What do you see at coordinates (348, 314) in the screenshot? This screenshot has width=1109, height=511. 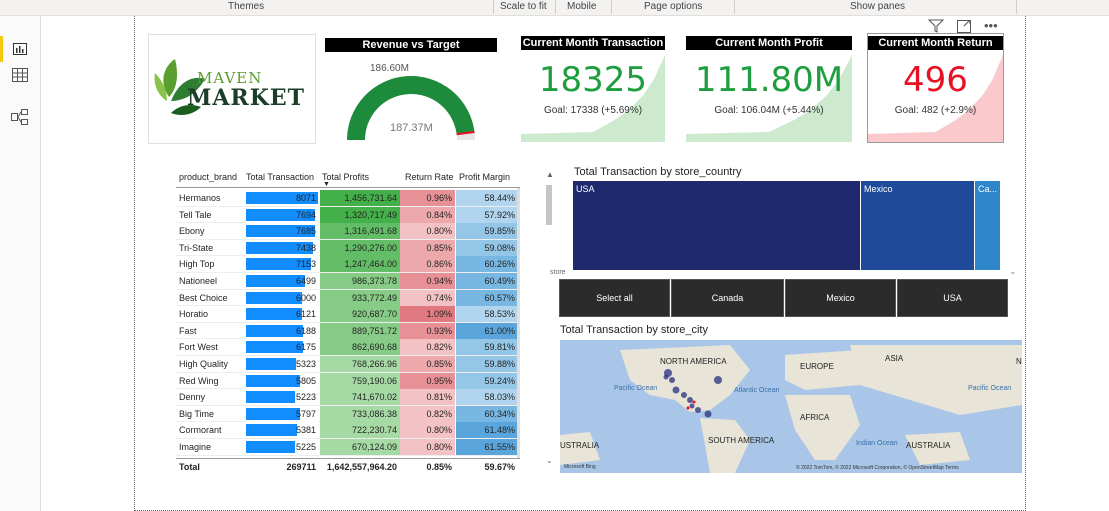 I see `table-row: Horatio 6121 920,687.70 1.09% 58.53%` at bounding box center [348, 314].